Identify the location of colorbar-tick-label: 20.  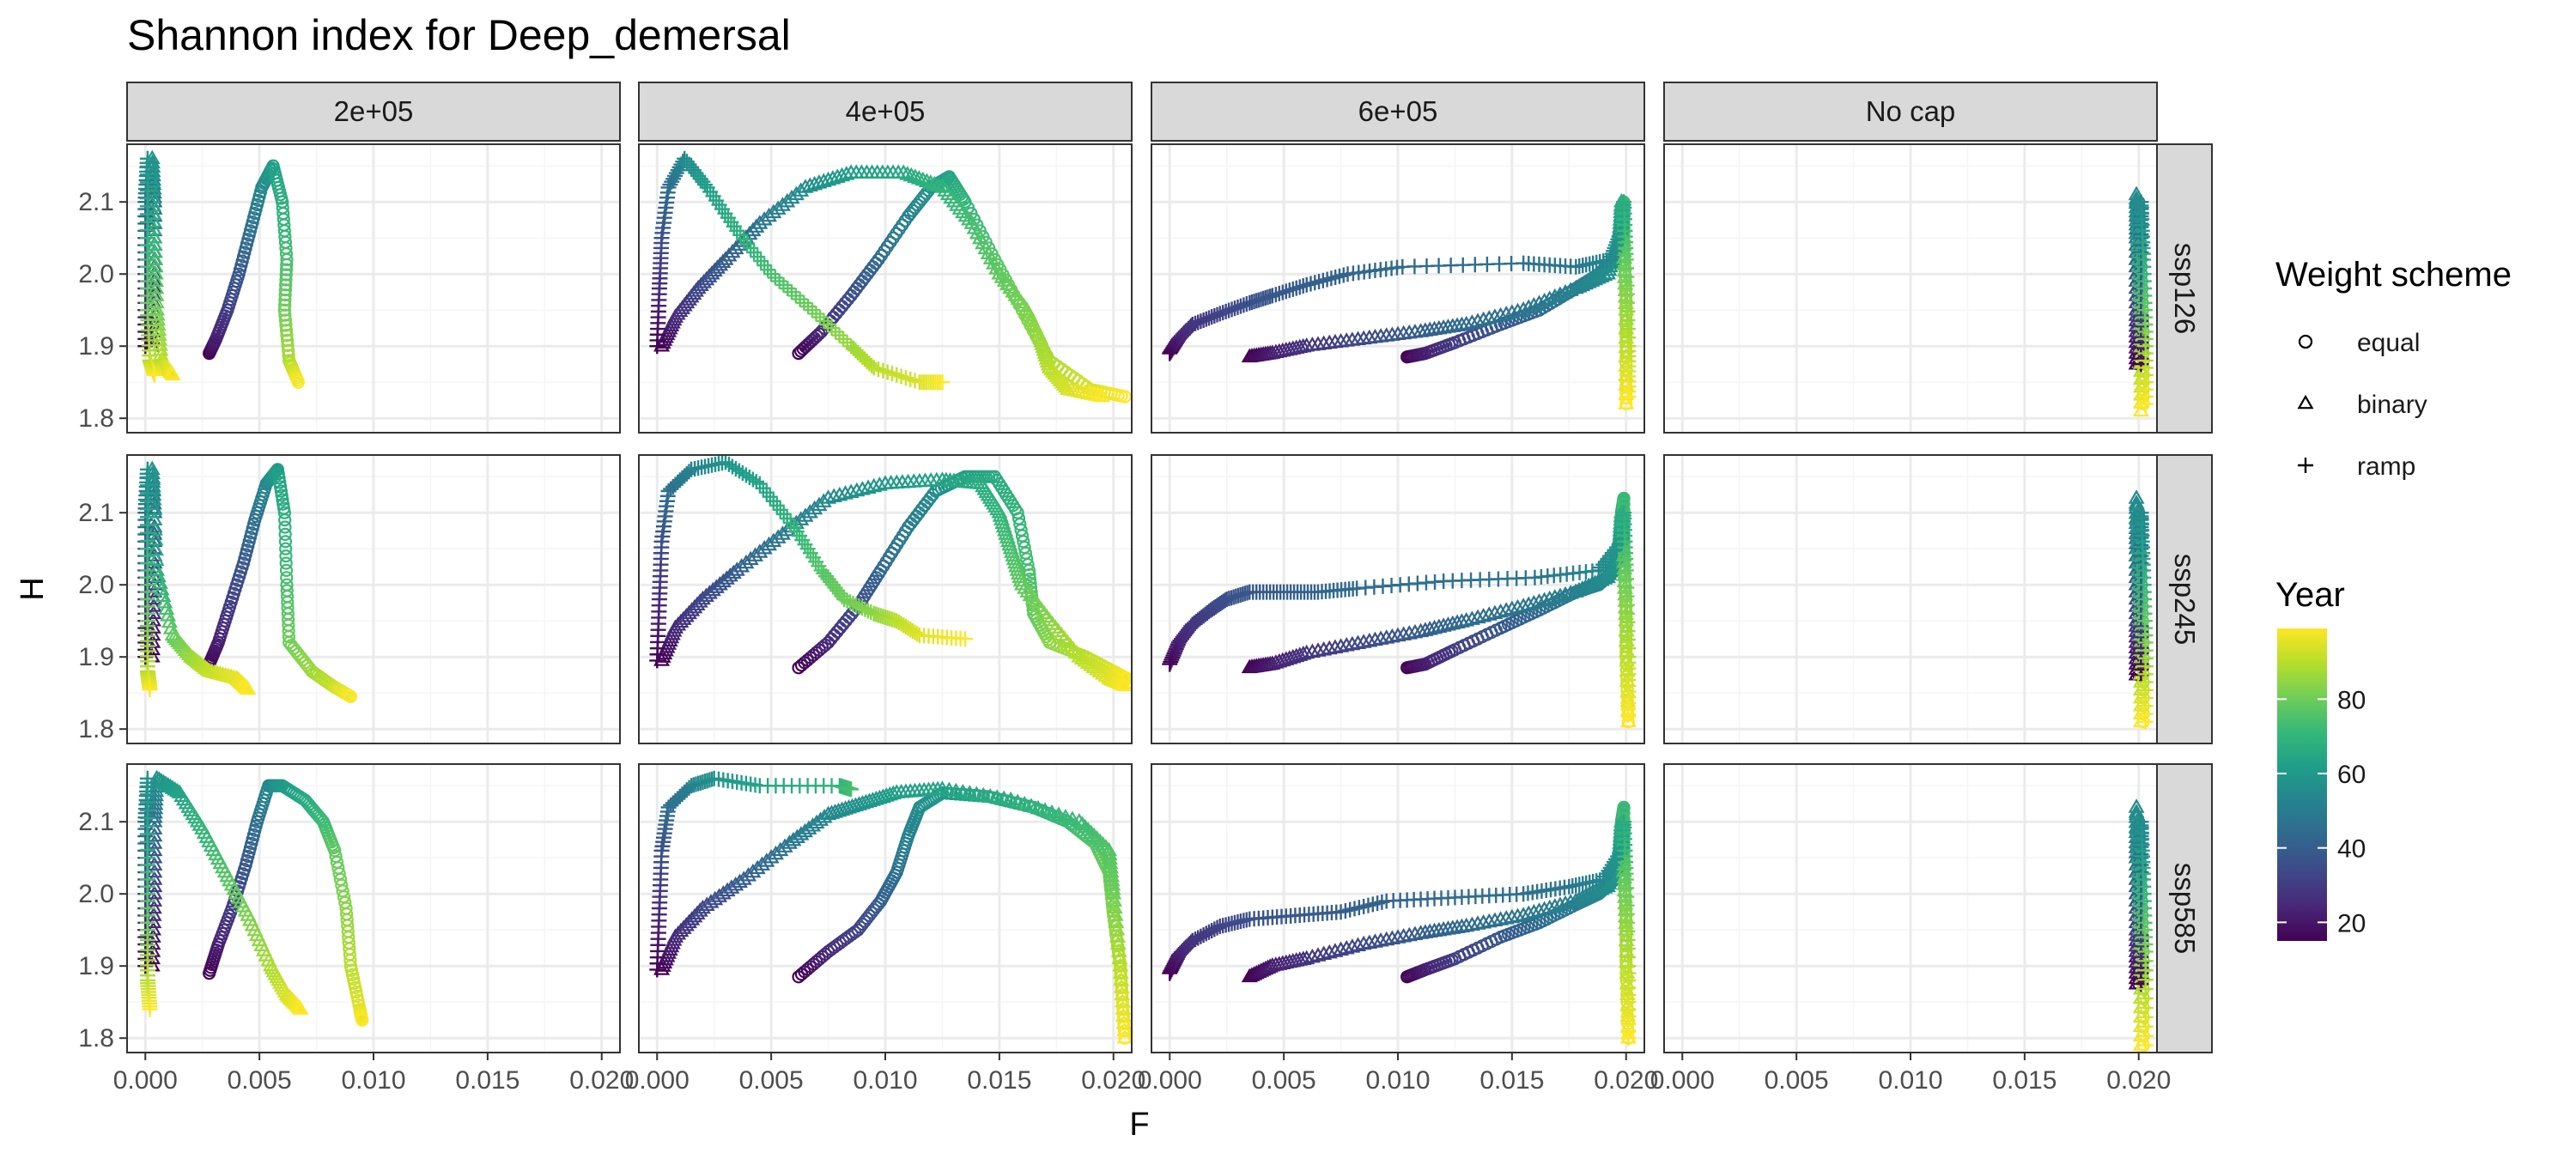
(2351, 923).